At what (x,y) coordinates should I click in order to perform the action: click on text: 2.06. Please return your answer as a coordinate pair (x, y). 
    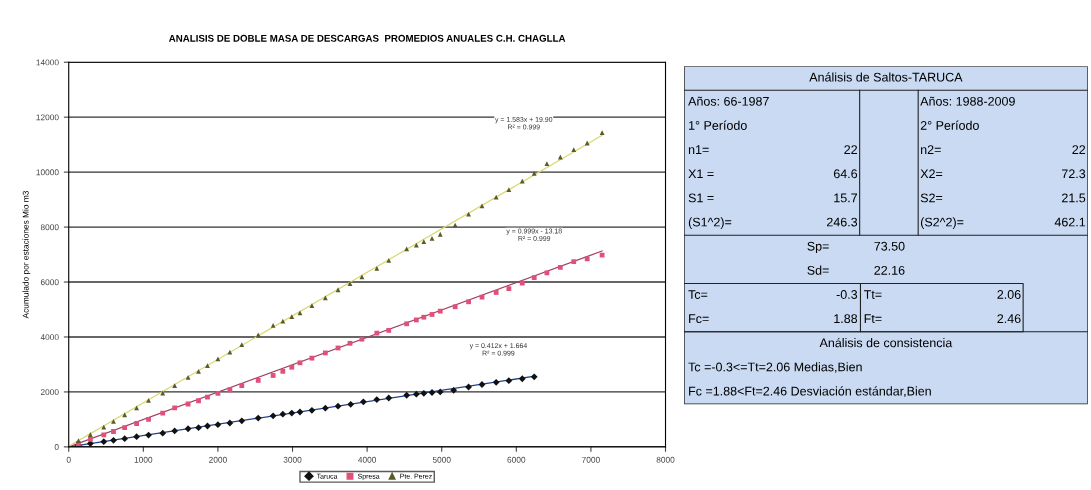
    Looking at the image, I should click on (1009, 294).